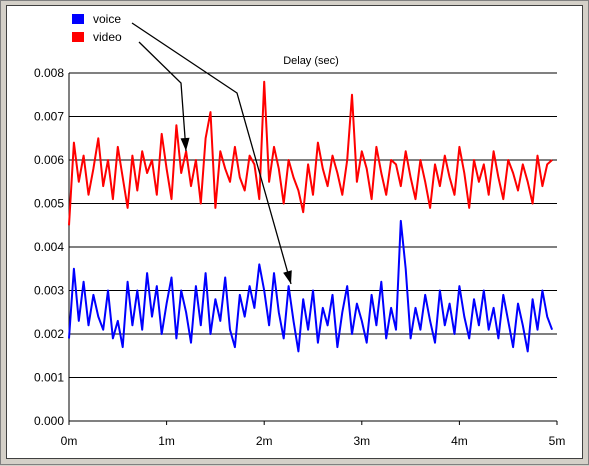 This screenshot has width=589, height=466. I want to click on legend-swatch-voice, so click(78, 19).